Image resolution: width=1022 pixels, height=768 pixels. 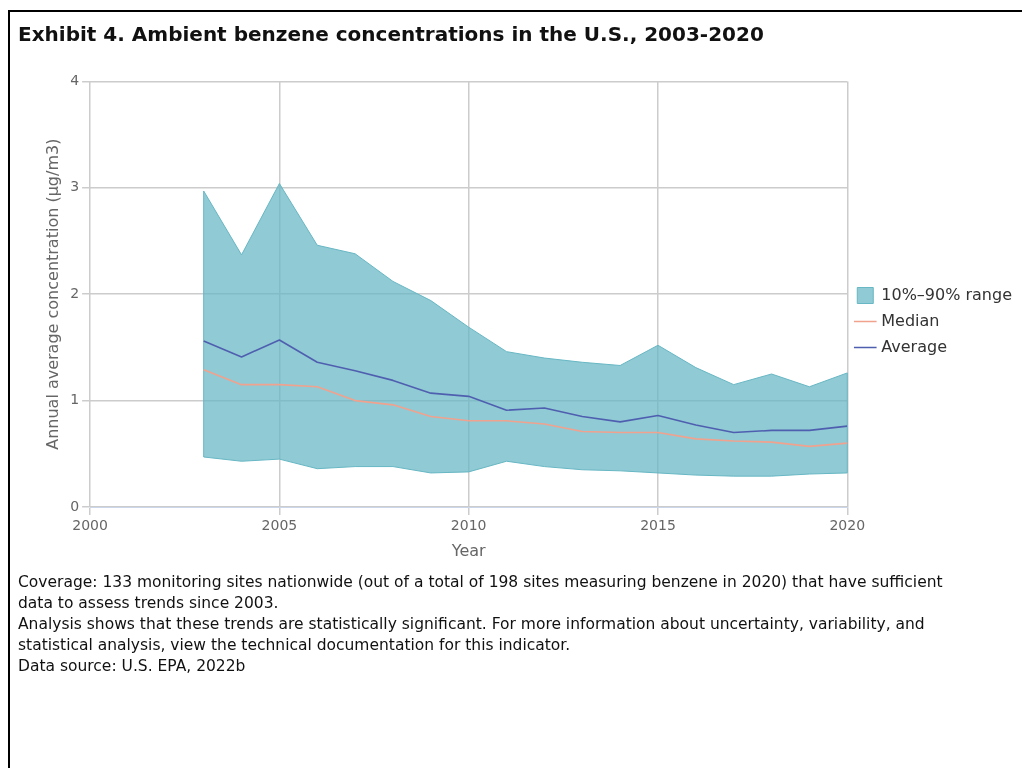 I want to click on x-axis-title: Year, so click(x=468, y=550).